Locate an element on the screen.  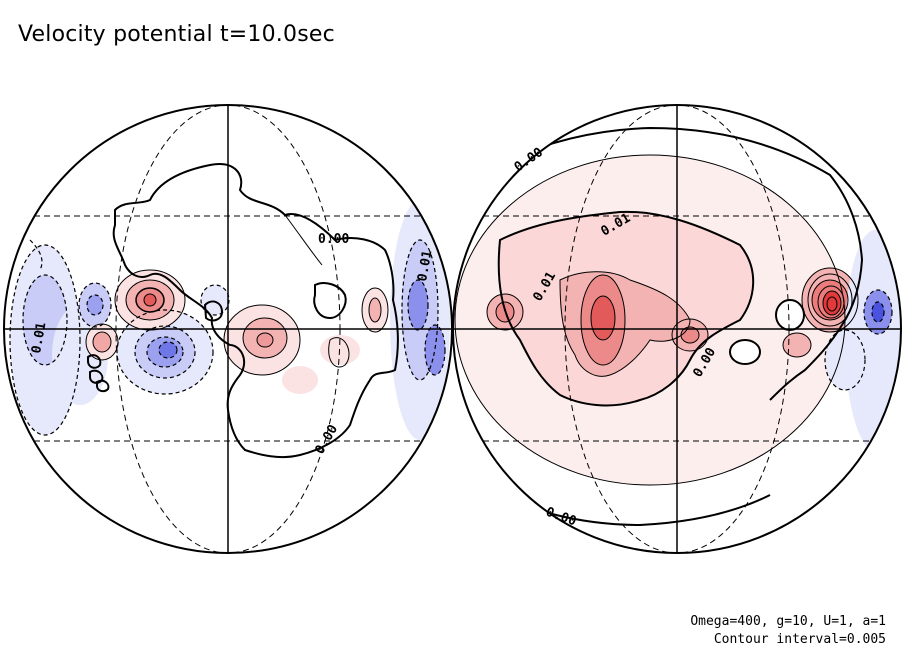
left-dashed-contours is located at coordinates (227, 337).